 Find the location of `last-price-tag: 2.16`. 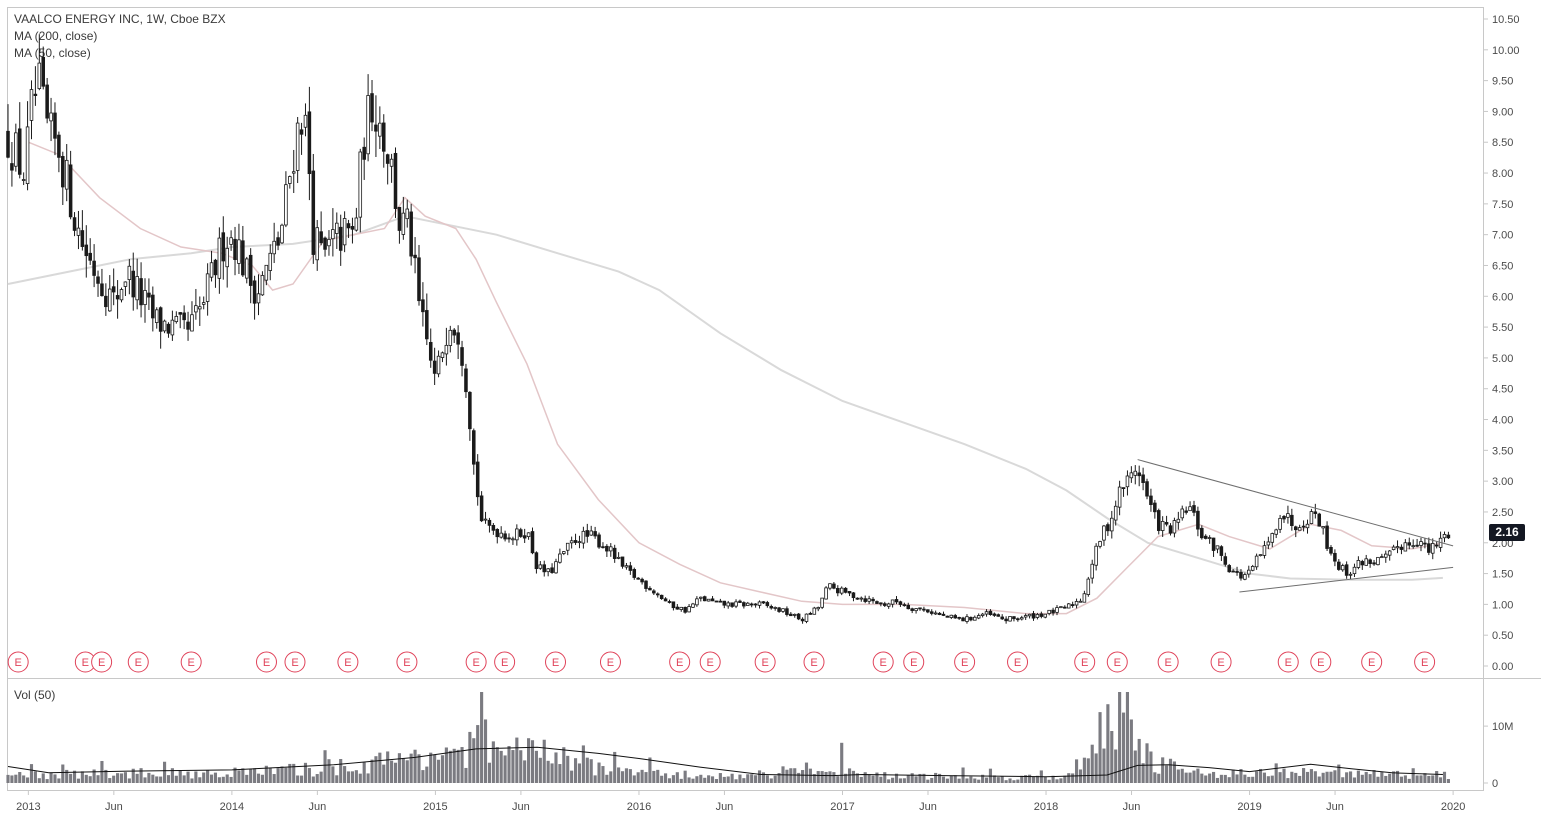

last-price-tag: 2.16 is located at coordinates (1507, 532).